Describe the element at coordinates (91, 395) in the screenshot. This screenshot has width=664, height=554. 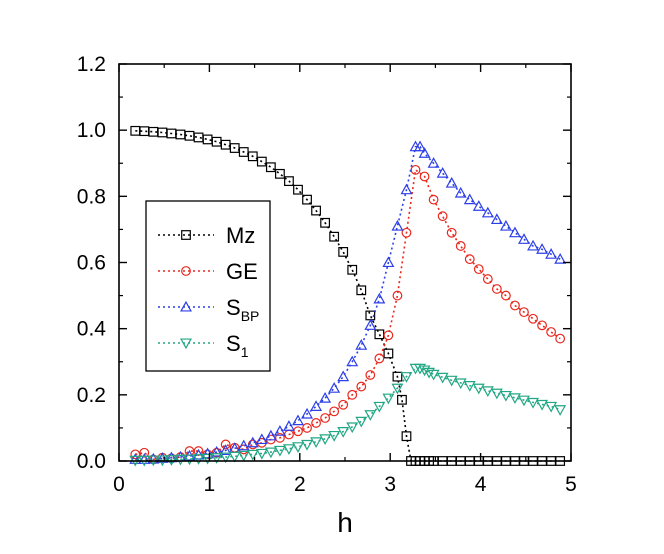
I see `y-tick-label: 0.2` at that location.